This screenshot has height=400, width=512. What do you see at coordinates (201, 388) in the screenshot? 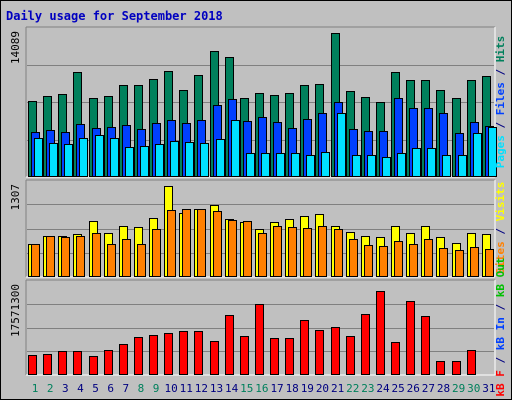
I see `x-tick-label-day-12: 12` at bounding box center [201, 388].